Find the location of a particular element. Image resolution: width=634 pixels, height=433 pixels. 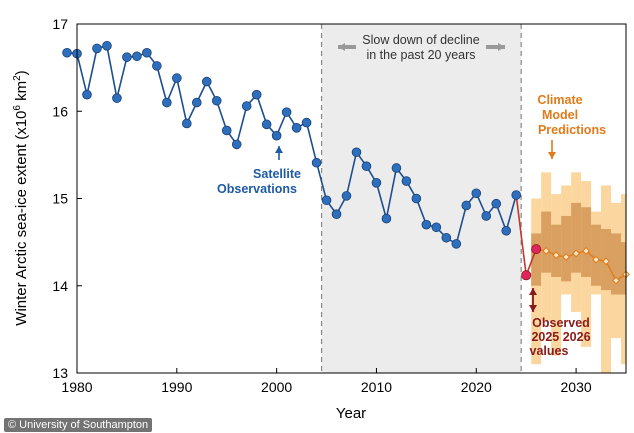

y-tick-label-16: 16 is located at coordinates (60, 111).